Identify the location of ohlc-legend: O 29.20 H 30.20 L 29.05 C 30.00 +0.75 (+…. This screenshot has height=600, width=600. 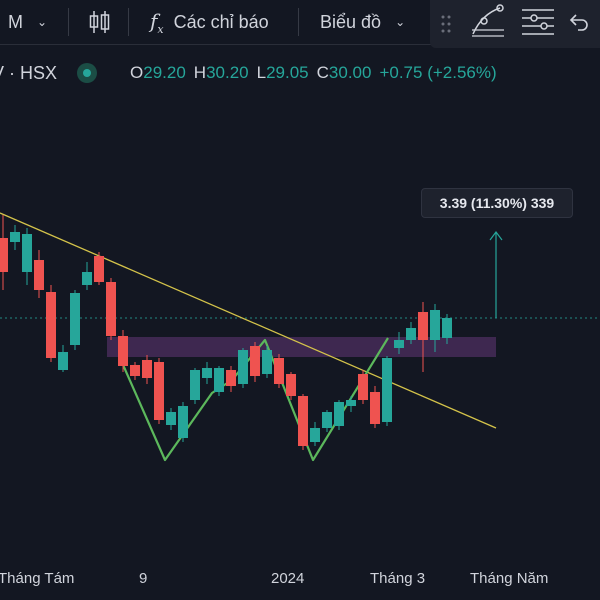
(317, 73).